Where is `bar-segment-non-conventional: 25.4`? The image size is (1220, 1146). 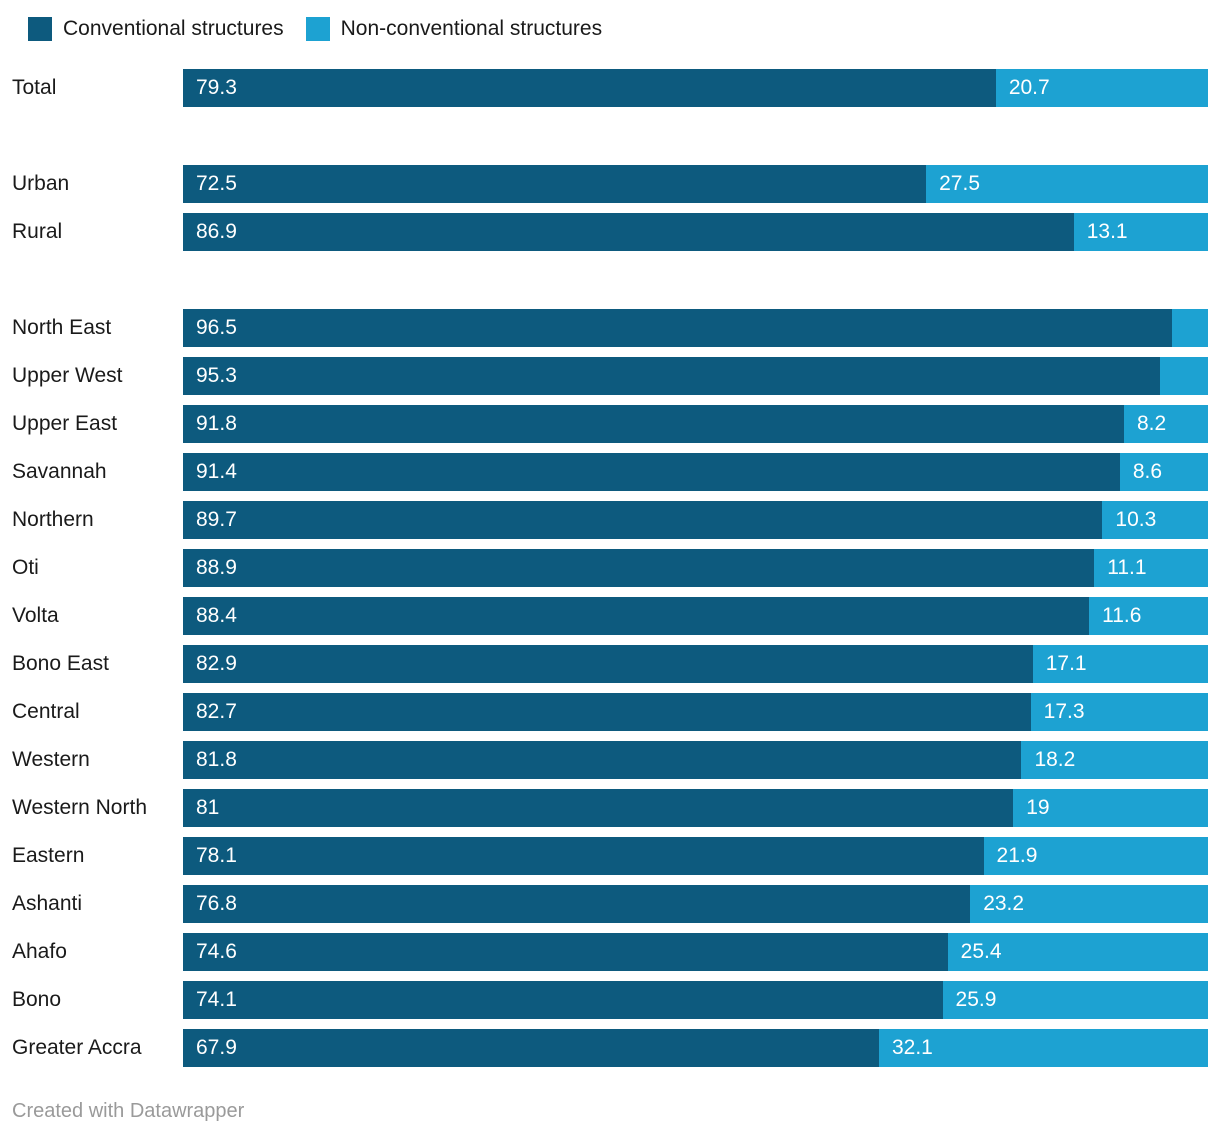
bar-segment-non-conventional: 25.4 is located at coordinates (1077, 952).